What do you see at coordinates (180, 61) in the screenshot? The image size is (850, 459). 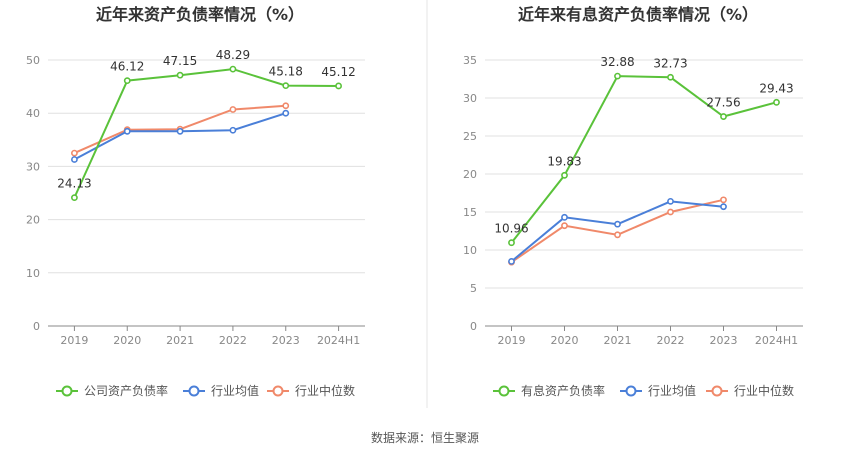 I see `data-label: 47.15` at bounding box center [180, 61].